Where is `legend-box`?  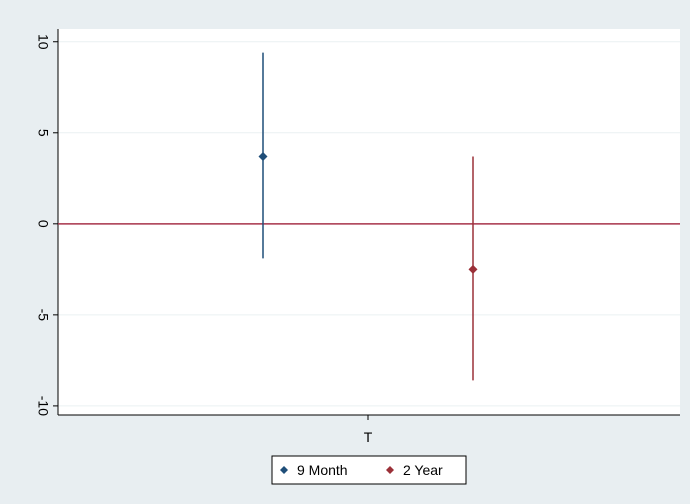
legend-box is located at coordinates (369, 470).